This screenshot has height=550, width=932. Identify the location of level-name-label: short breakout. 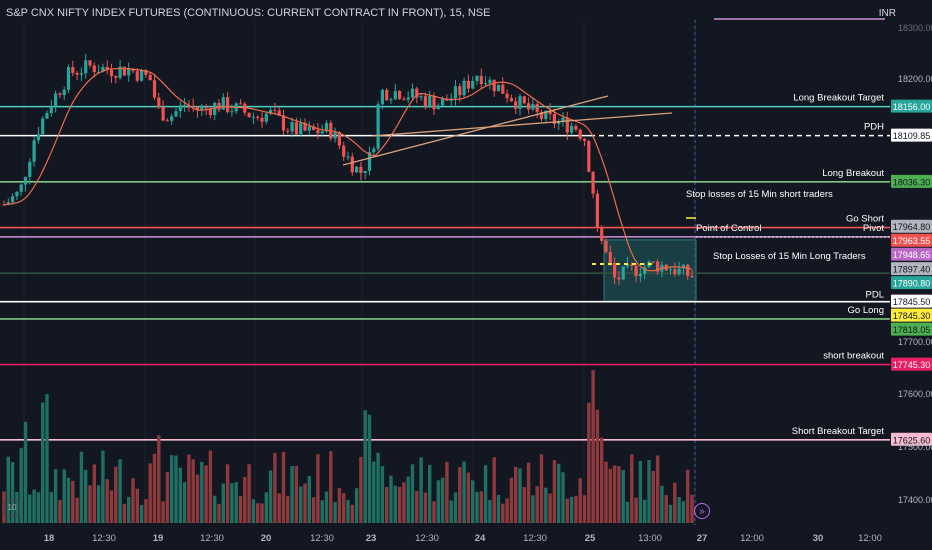
(853, 356).